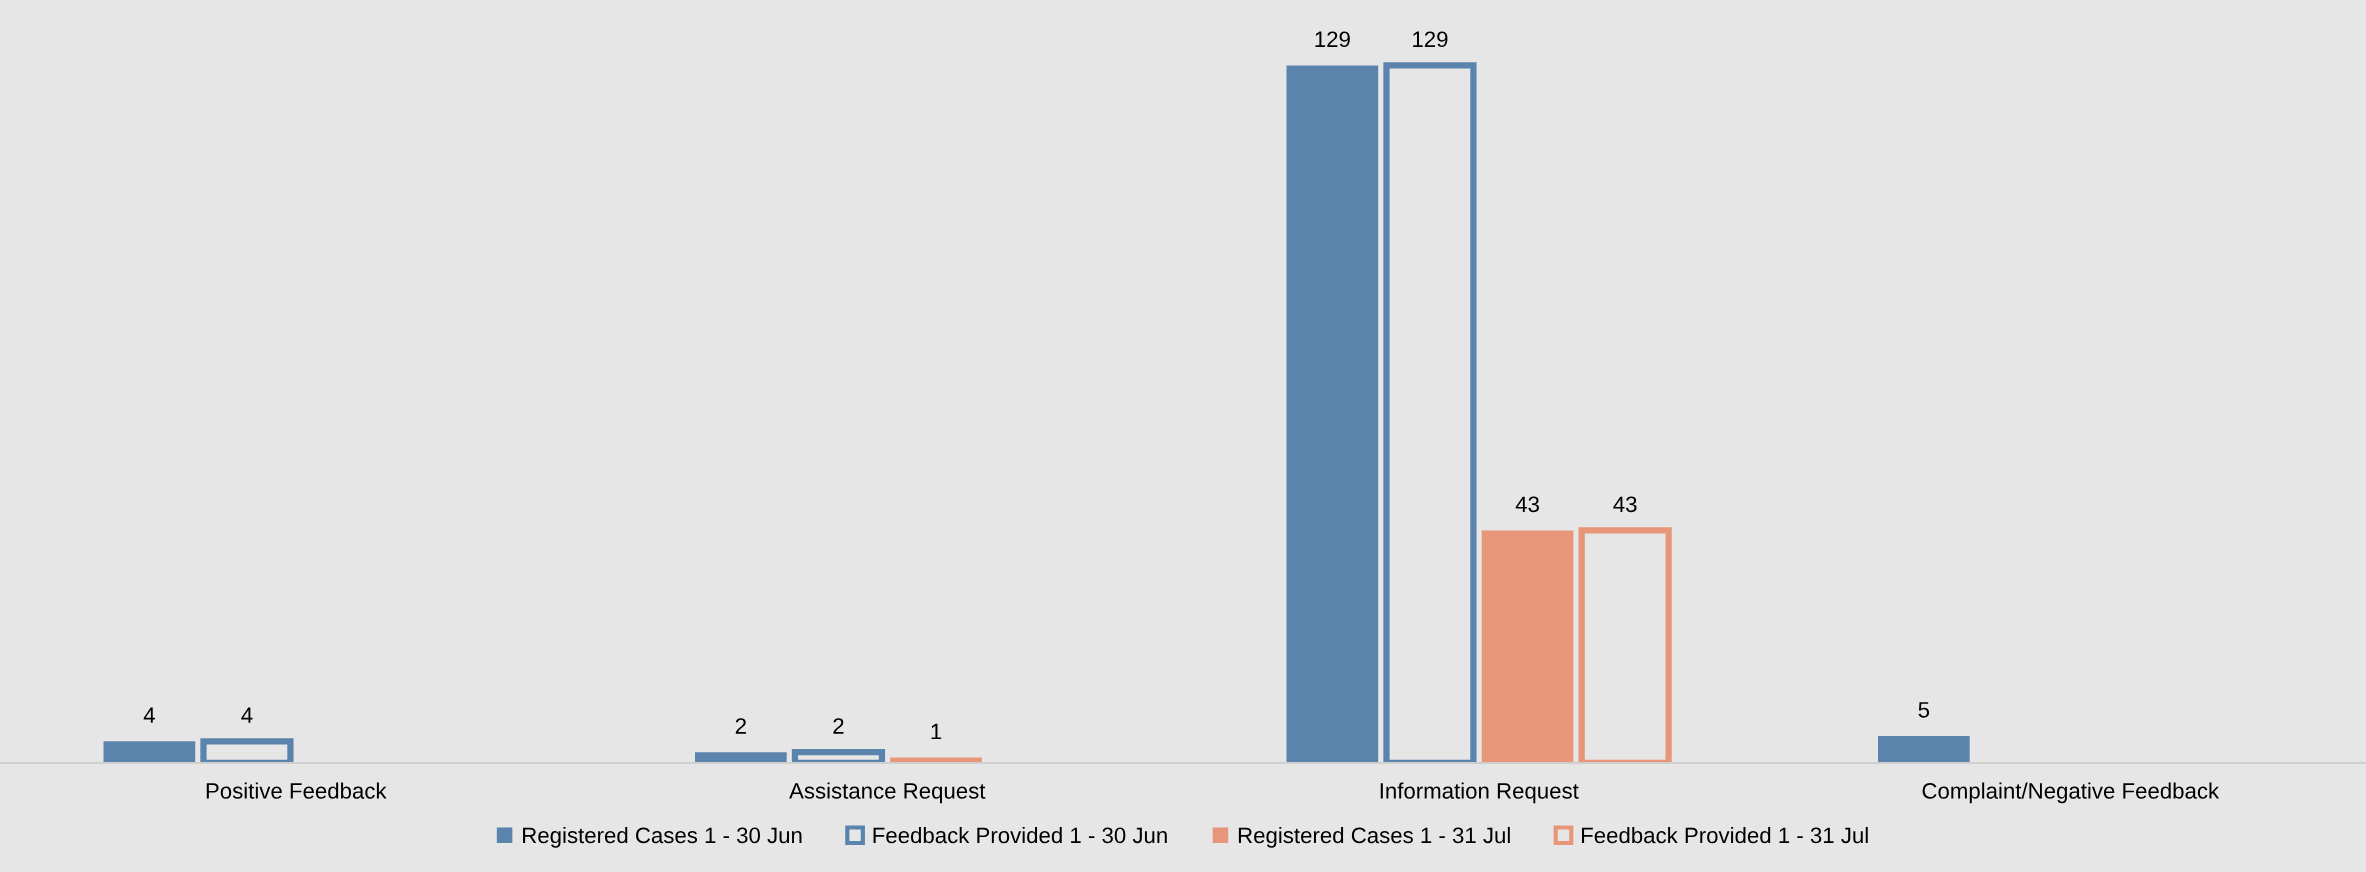 The width and height of the screenshot is (2366, 872). Describe the element at coordinates (662, 837) in the screenshot. I see `legend-label: Registered Cases 1 - 30 Jun` at that location.